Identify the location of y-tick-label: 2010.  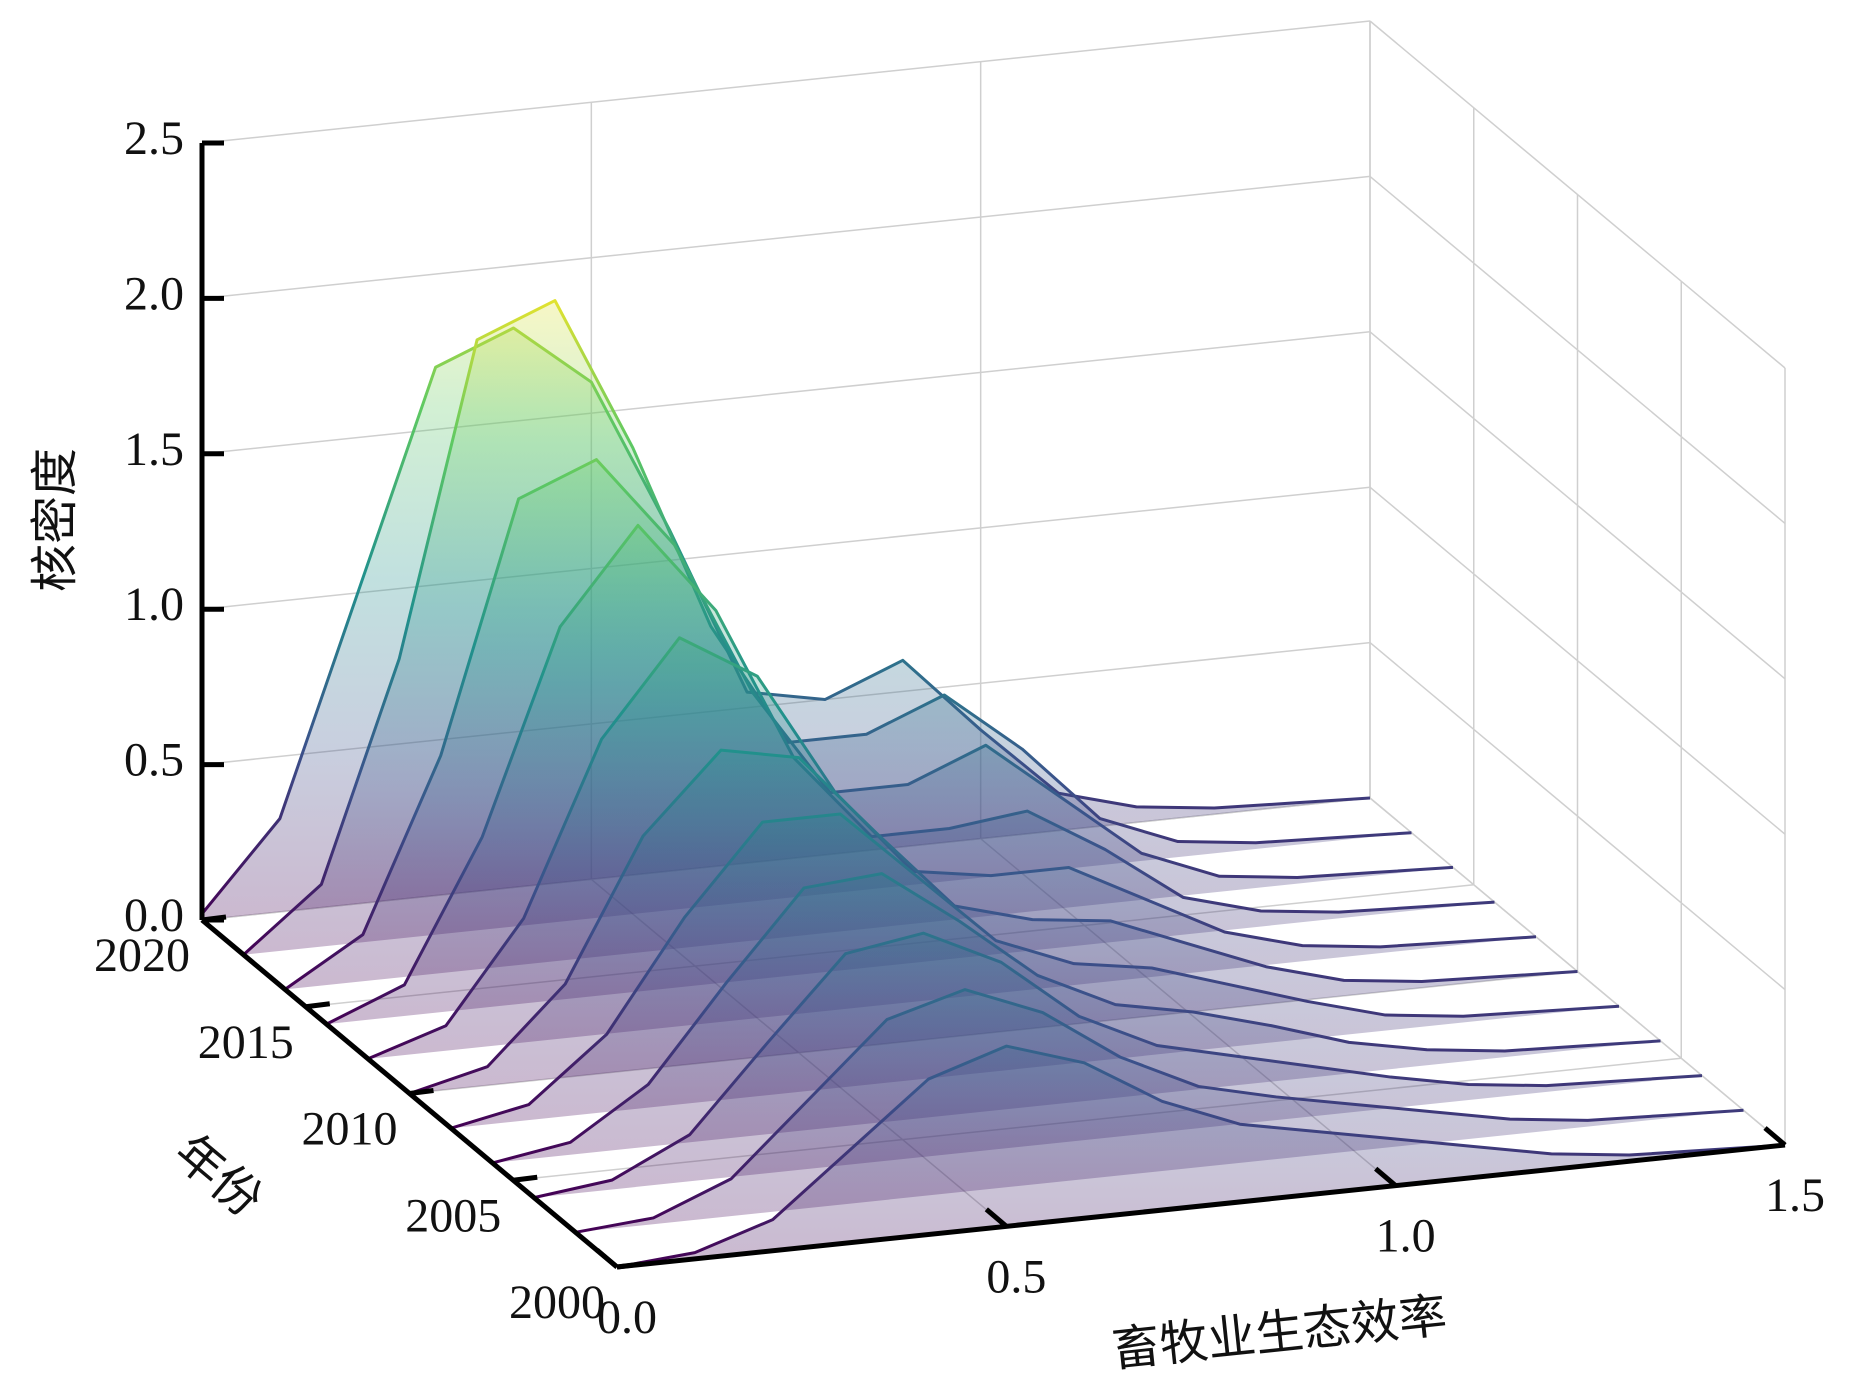
(350, 1129).